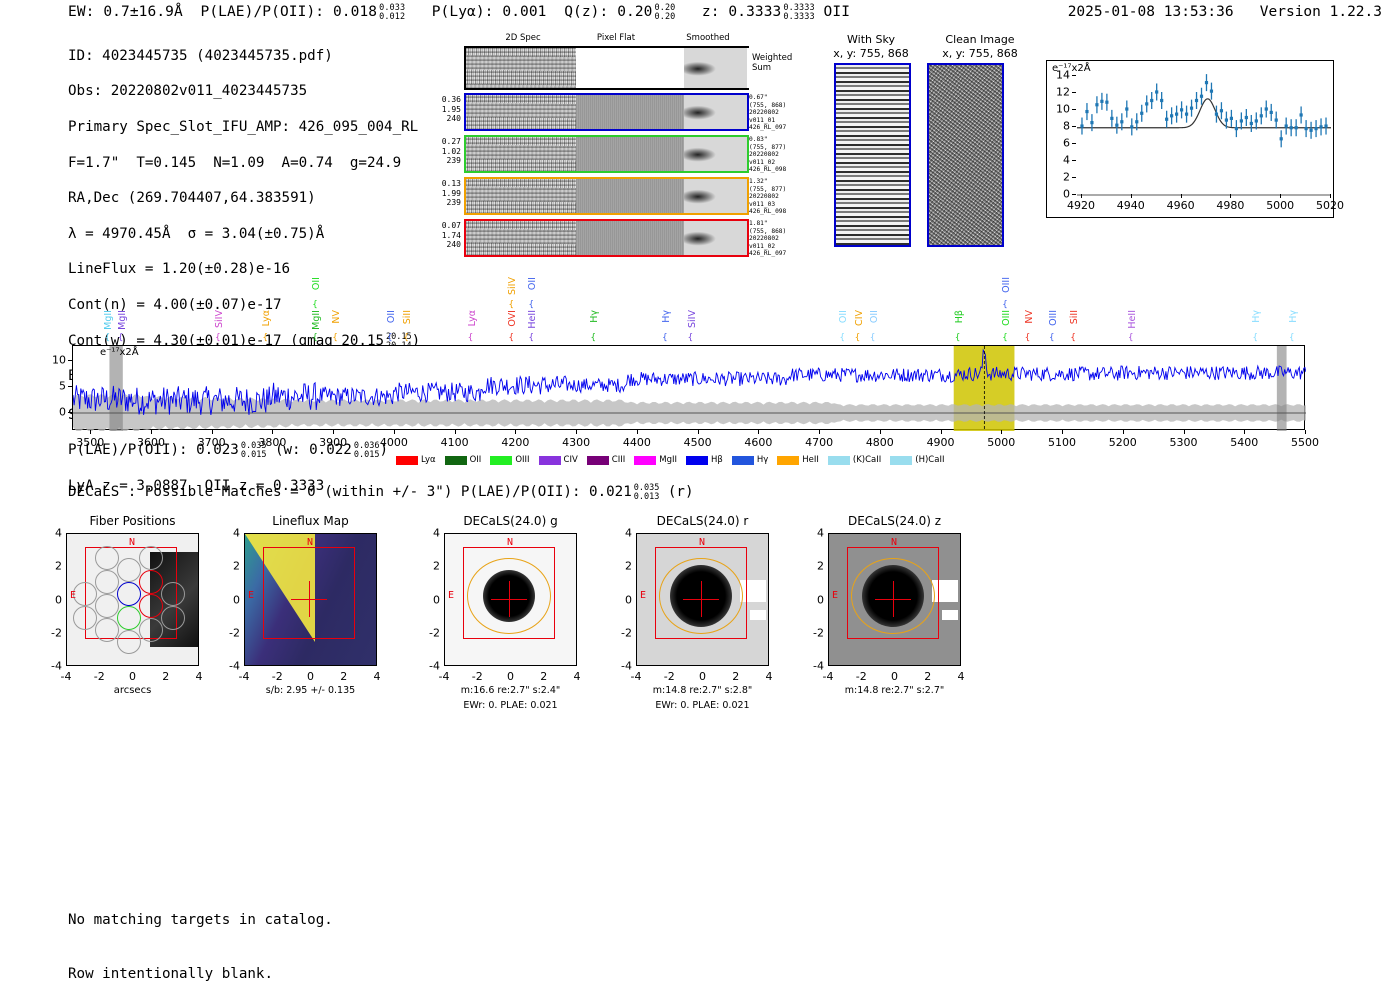 This screenshot has height=1001, width=1400. Describe the element at coordinates (626, 666) in the screenshot. I see `panel-ytick: -4` at that location.